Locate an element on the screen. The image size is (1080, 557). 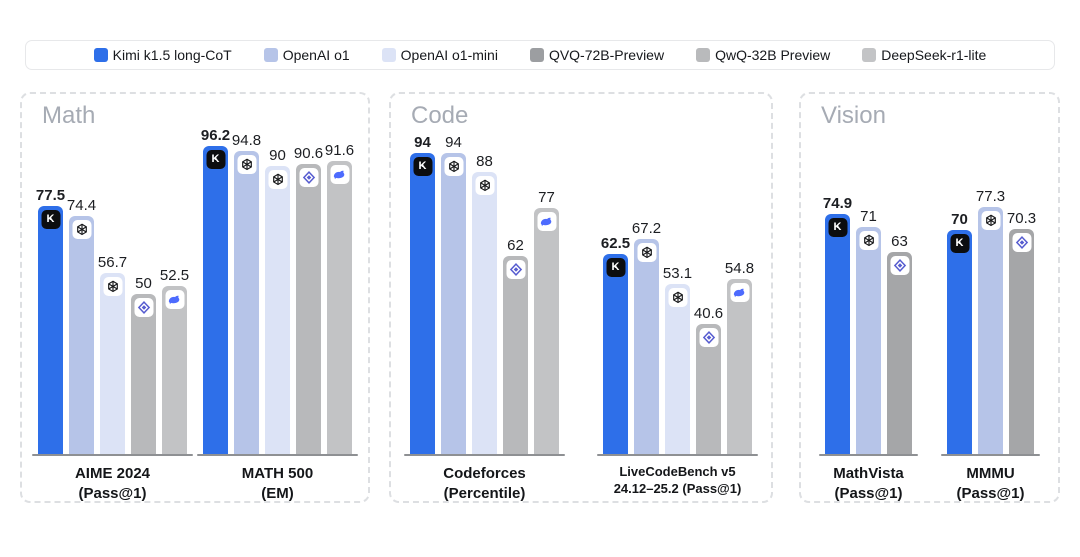
bar-value-label: 67.2 is located at coordinates (646, 228).